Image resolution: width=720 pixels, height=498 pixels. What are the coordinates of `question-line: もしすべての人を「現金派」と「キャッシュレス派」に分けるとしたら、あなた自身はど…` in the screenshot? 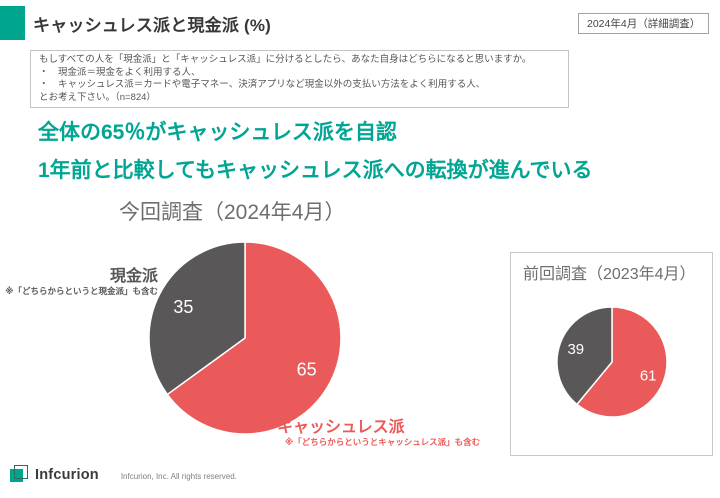 It's located at (285, 59).